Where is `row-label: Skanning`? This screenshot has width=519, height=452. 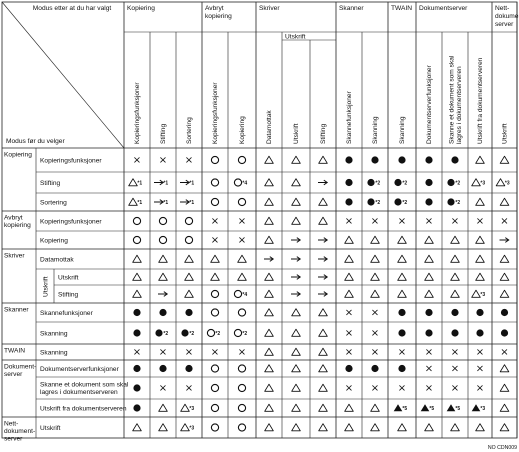 row-label: Skanning is located at coordinates (54, 333).